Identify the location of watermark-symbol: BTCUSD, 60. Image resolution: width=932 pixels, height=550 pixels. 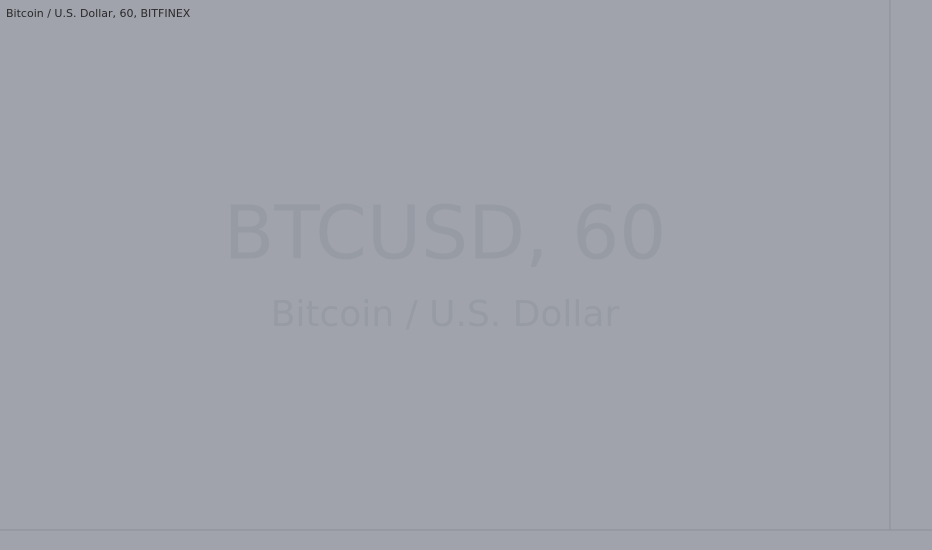
(445, 234).